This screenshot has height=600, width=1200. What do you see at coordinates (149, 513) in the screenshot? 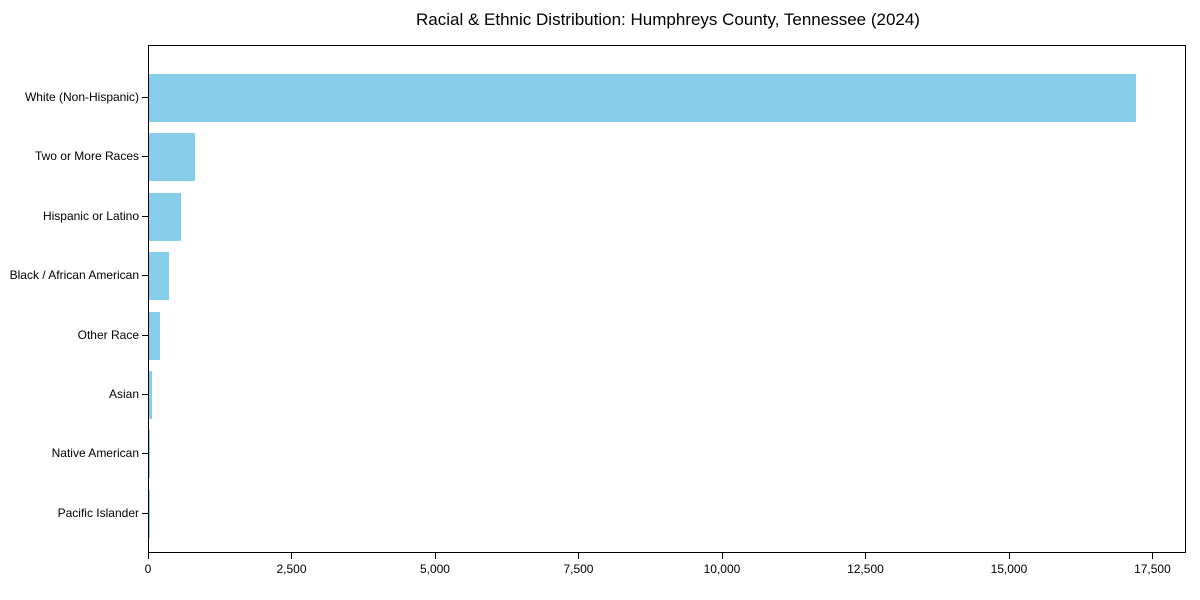
I see `bar-pacific-islander` at bounding box center [149, 513].